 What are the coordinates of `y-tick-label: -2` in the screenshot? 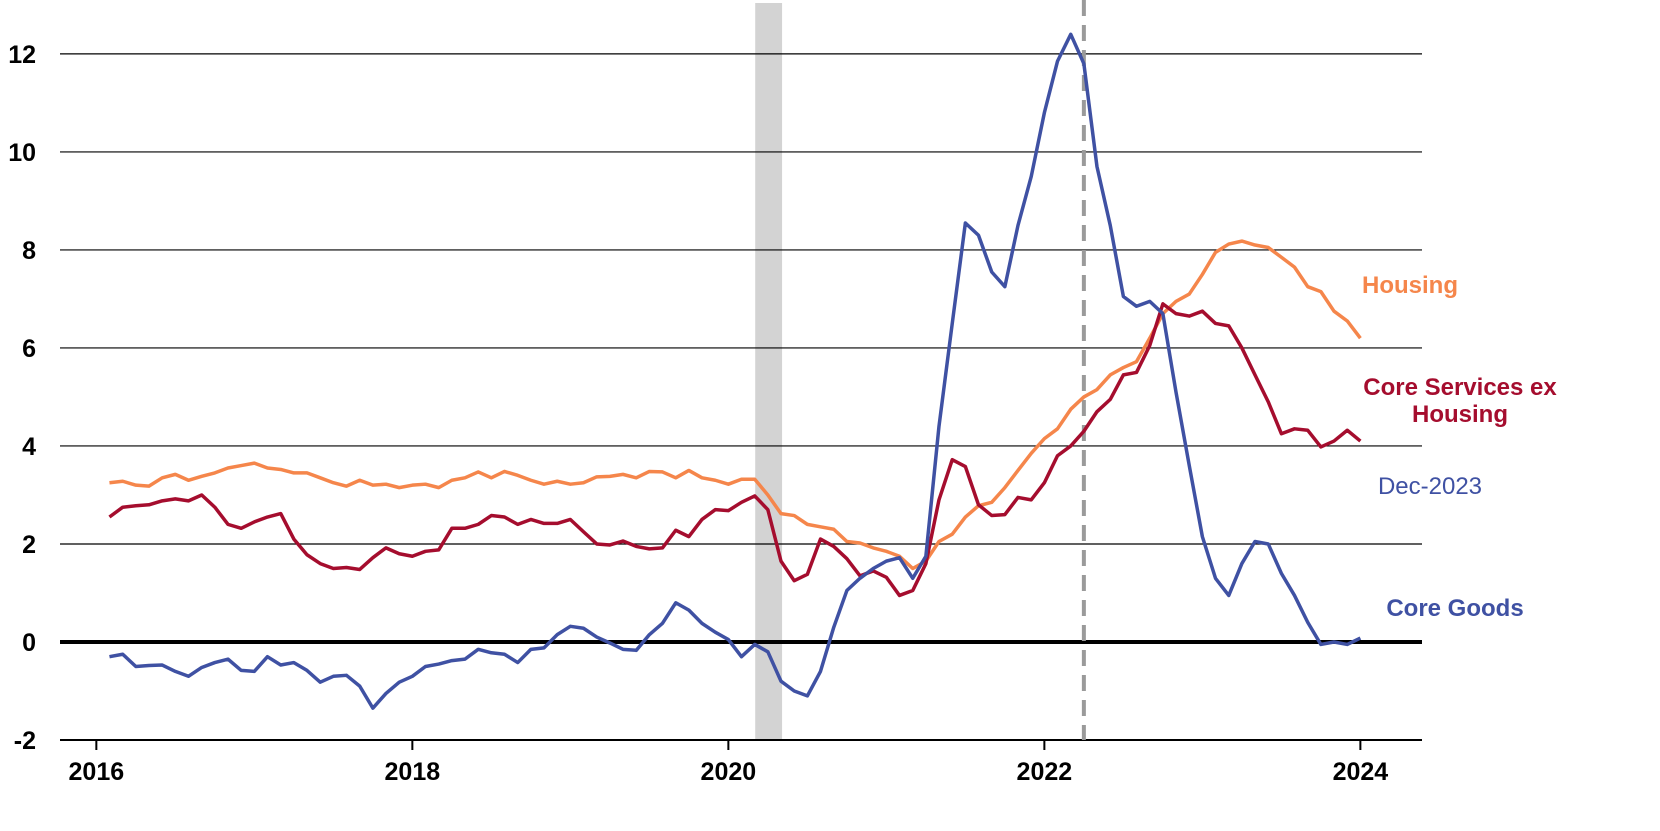 It's located at (25, 741).